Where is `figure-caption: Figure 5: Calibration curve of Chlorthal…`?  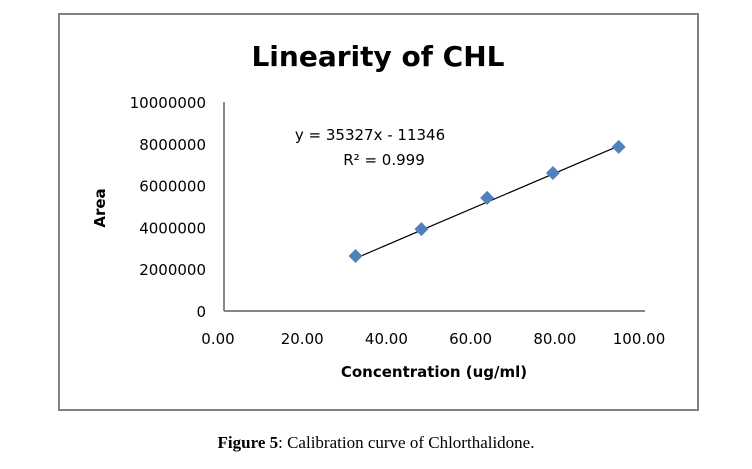 figure-caption: Figure 5: Calibration curve of Chlorthal… is located at coordinates (376, 443).